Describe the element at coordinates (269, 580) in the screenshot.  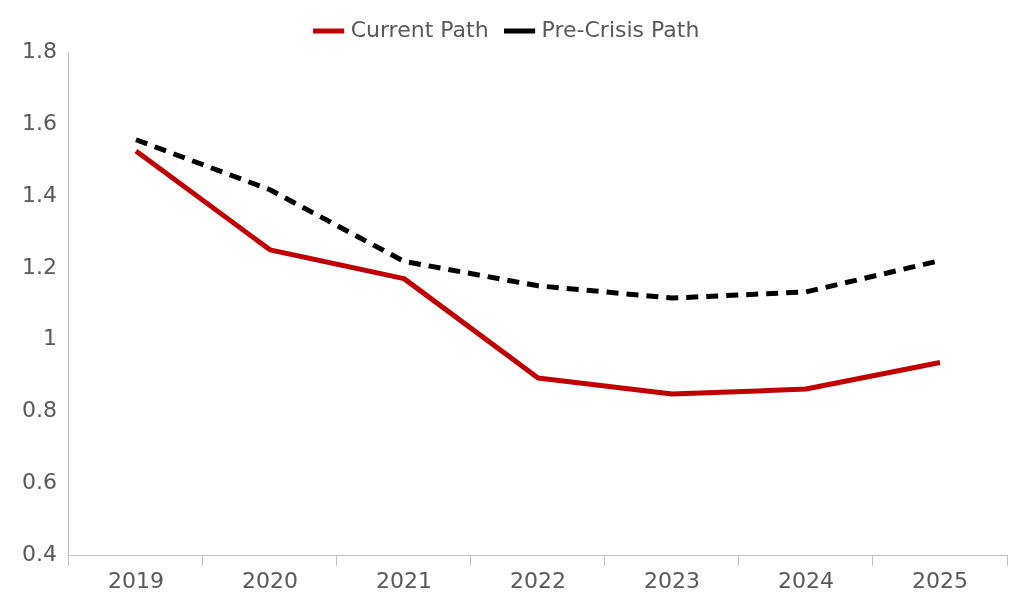
I see `x-tick-label: 2020` at that location.